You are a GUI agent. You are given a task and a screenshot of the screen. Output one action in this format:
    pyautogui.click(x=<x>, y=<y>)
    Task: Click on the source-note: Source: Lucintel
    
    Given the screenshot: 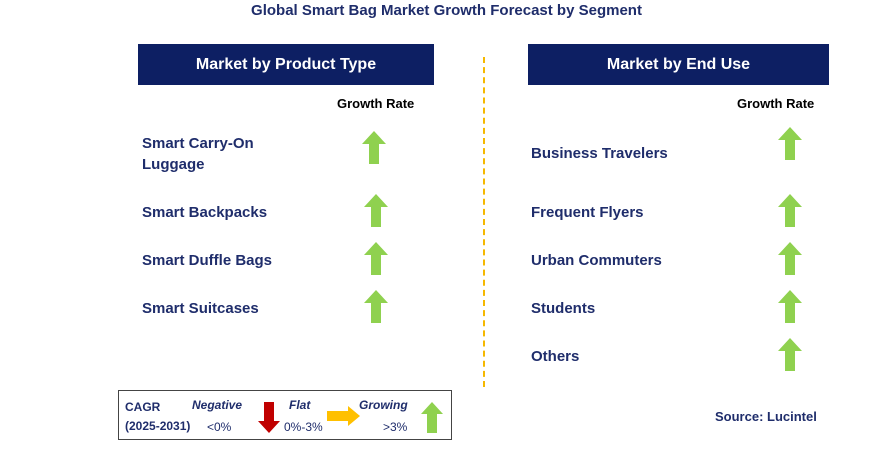 What is the action you would take?
    pyautogui.click(x=766, y=416)
    